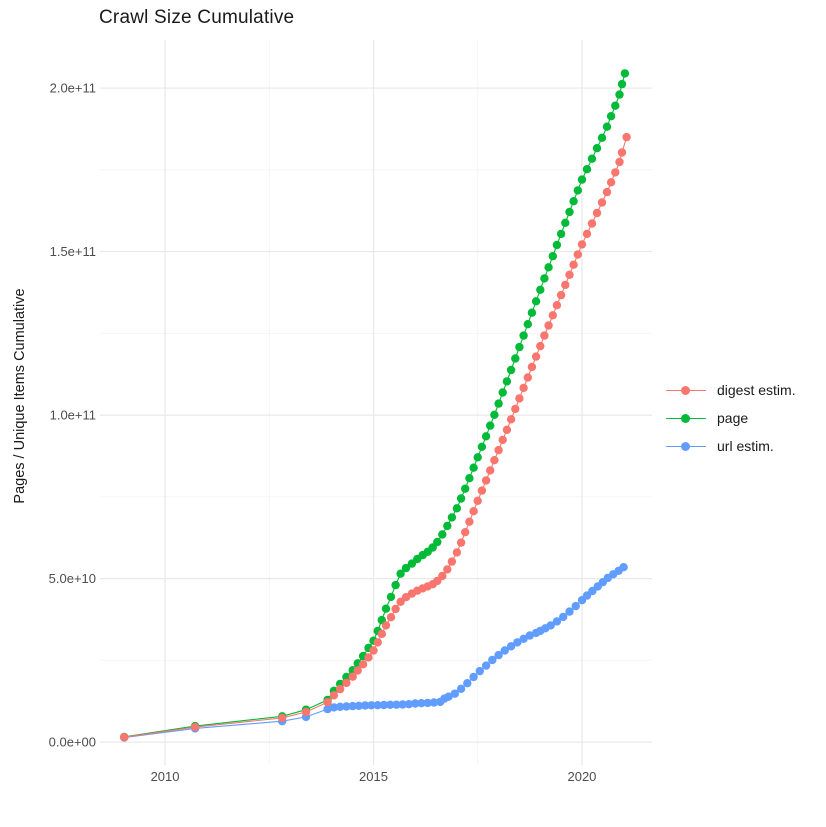 The image size is (826, 827). What do you see at coordinates (733, 418) in the screenshot?
I see `legend-label: page` at bounding box center [733, 418].